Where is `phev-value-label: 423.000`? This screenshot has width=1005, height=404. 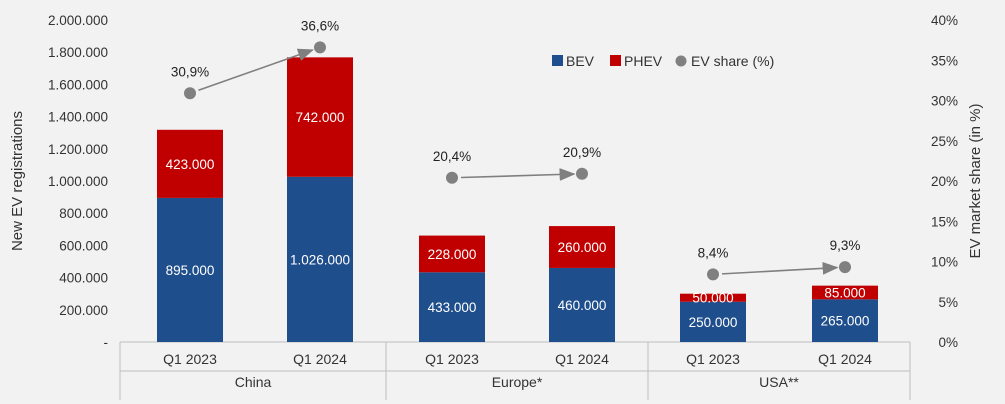 phev-value-label: 423.000 is located at coordinates (190, 164).